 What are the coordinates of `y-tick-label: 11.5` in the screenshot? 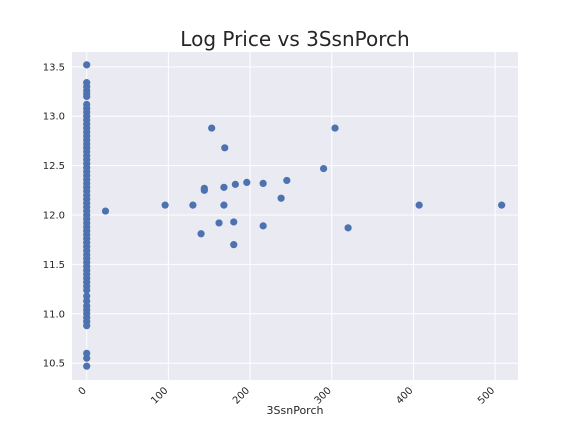 It's located at (54, 265).